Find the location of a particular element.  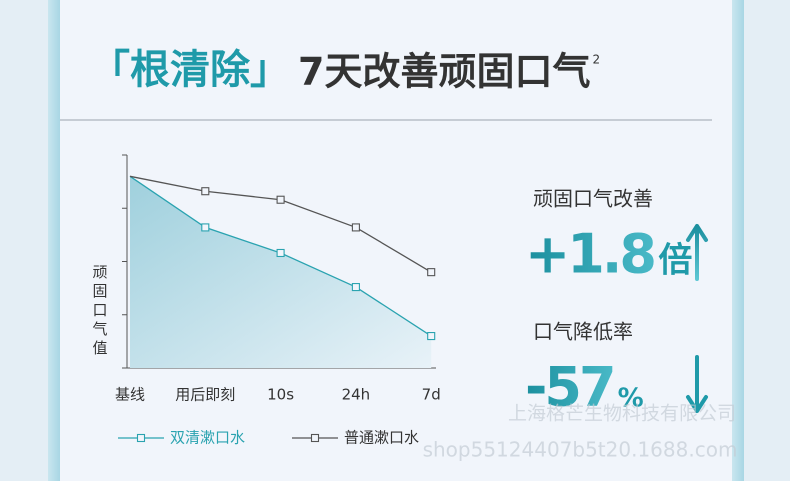

stat-value: +1.8 is located at coordinates (589, 254).